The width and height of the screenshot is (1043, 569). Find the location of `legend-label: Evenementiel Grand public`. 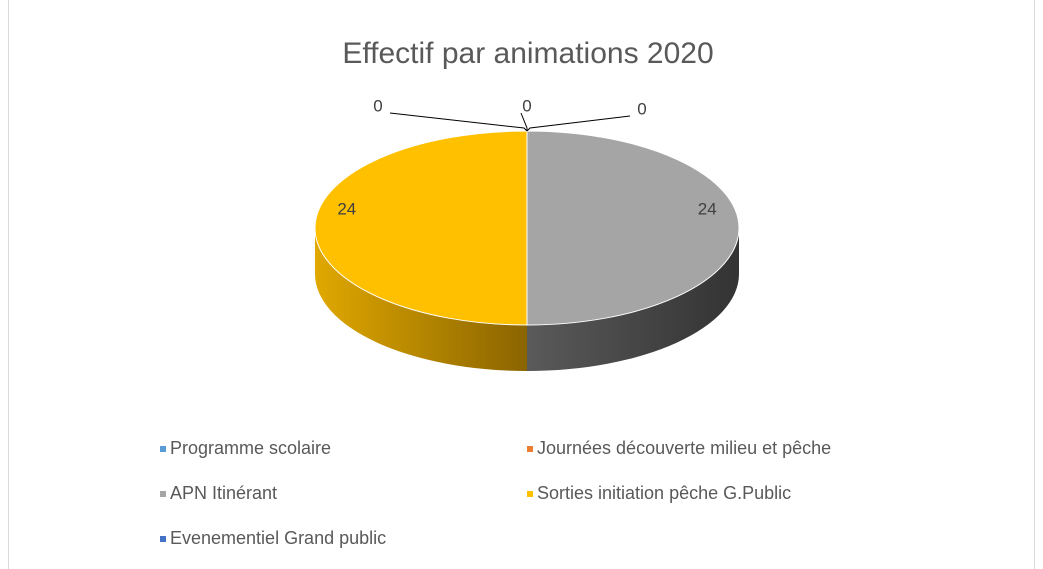

legend-label: Evenementiel Grand public is located at coordinates (278, 538).